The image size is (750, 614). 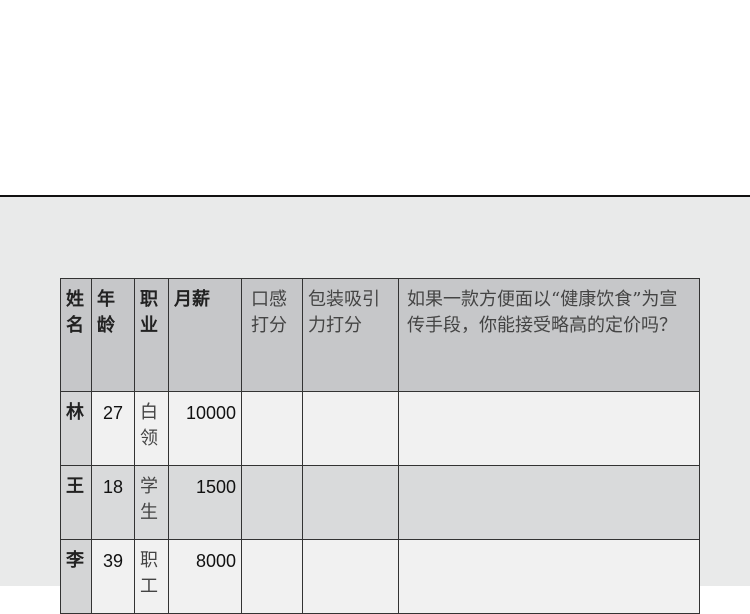 What do you see at coordinates (375, 196) in the screenshot?
I see `divider` at bounding box center [375, 196].